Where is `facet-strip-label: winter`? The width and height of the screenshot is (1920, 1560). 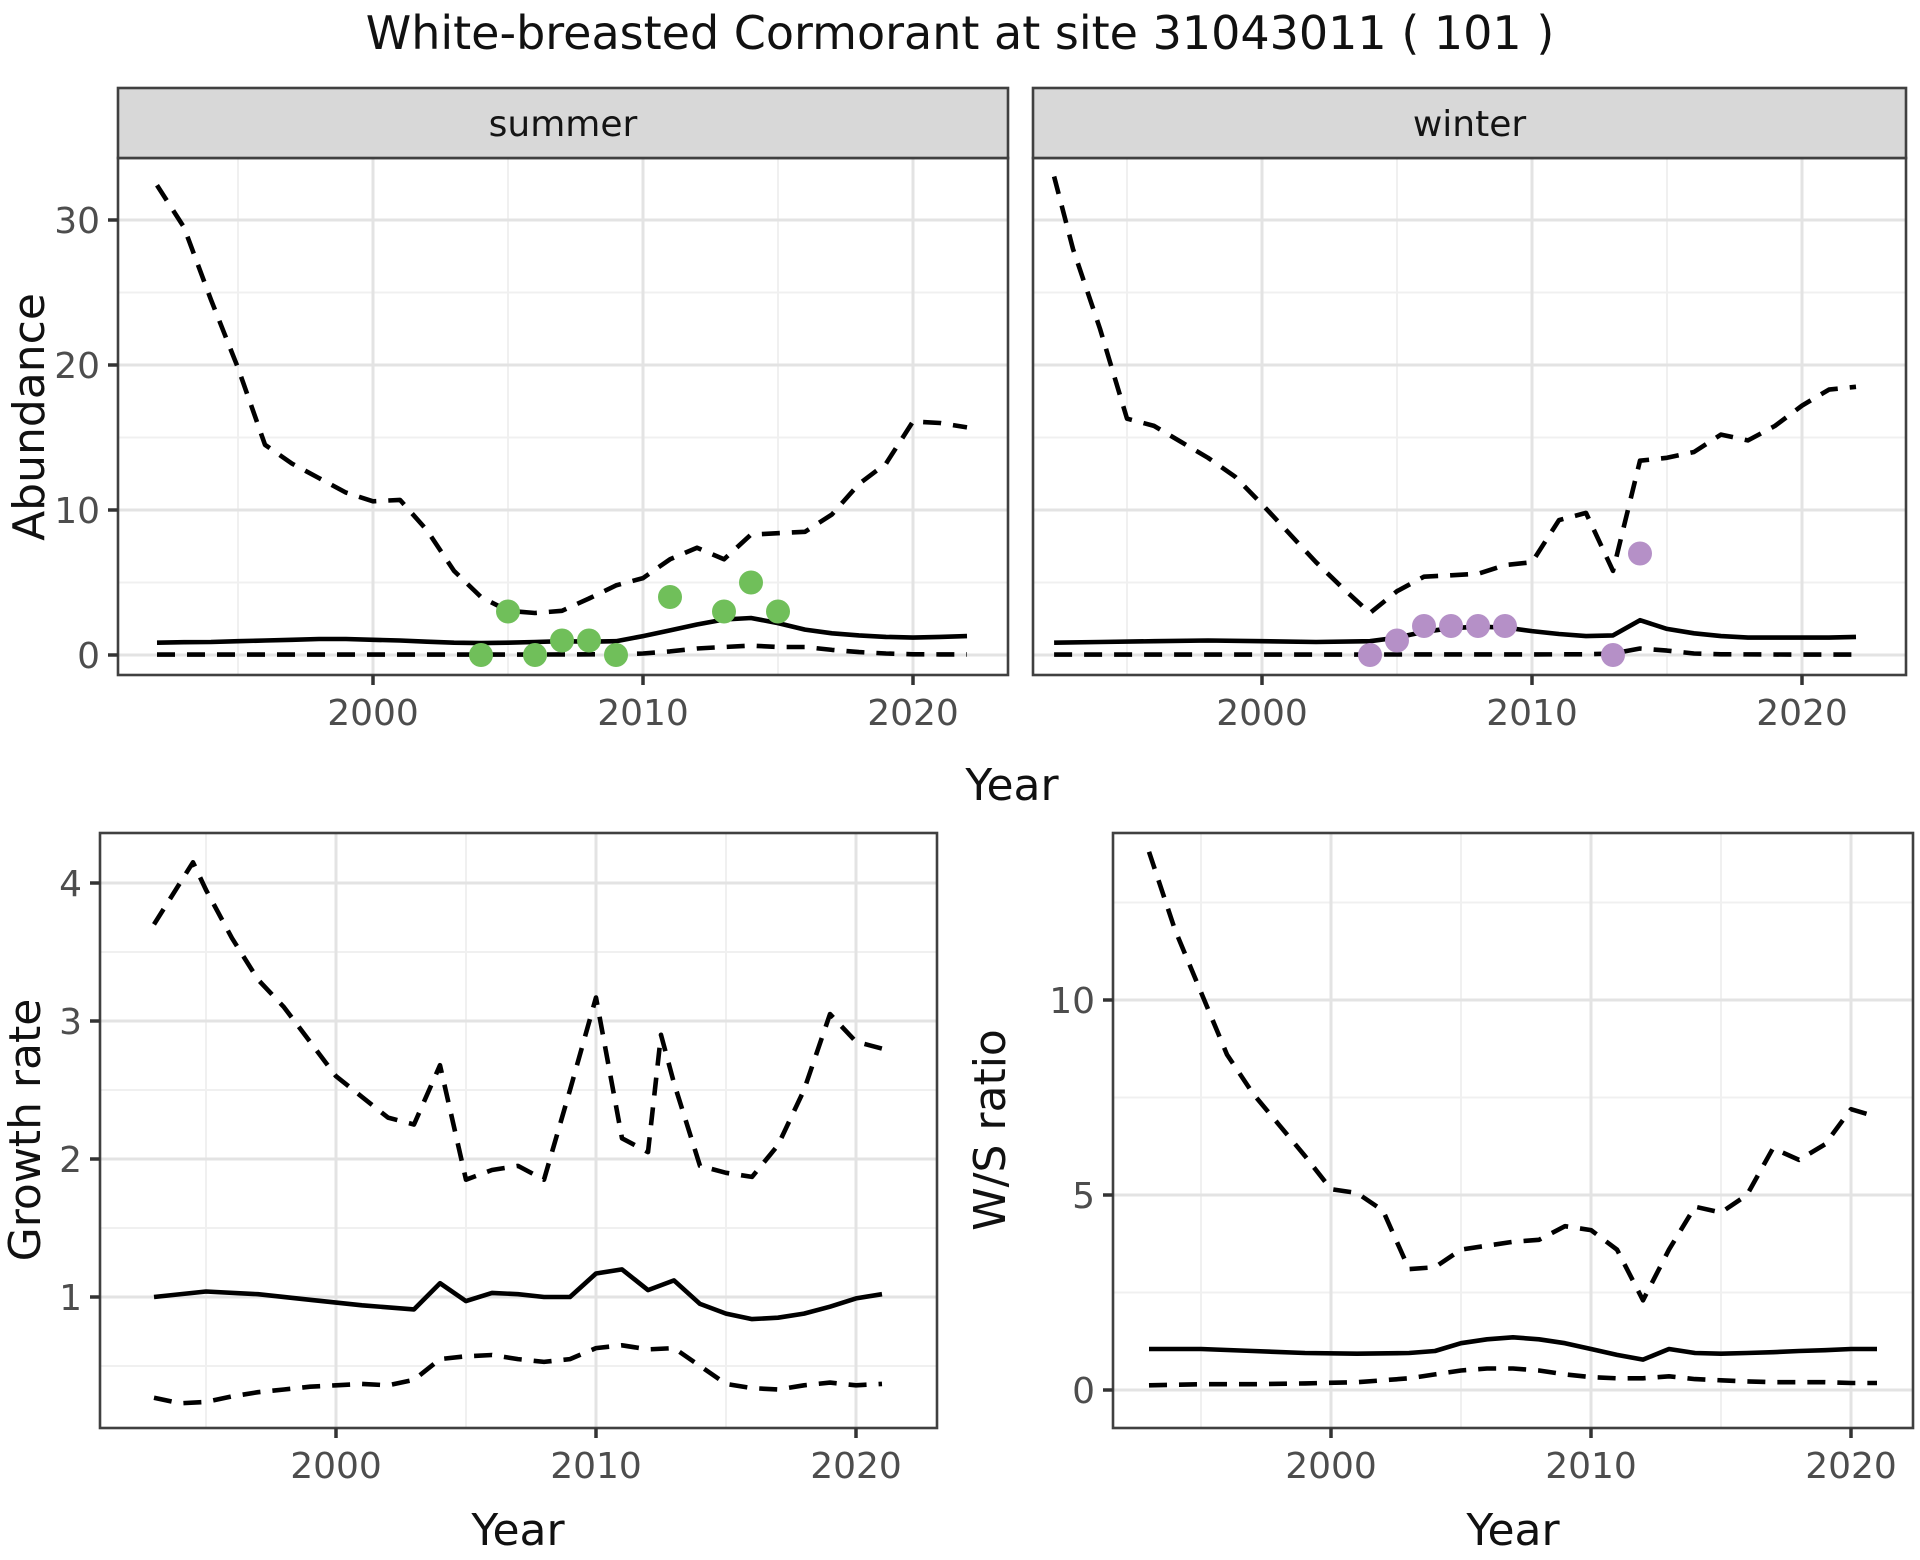 facet-strip-label: winter is located at coordinates (1470, 124).